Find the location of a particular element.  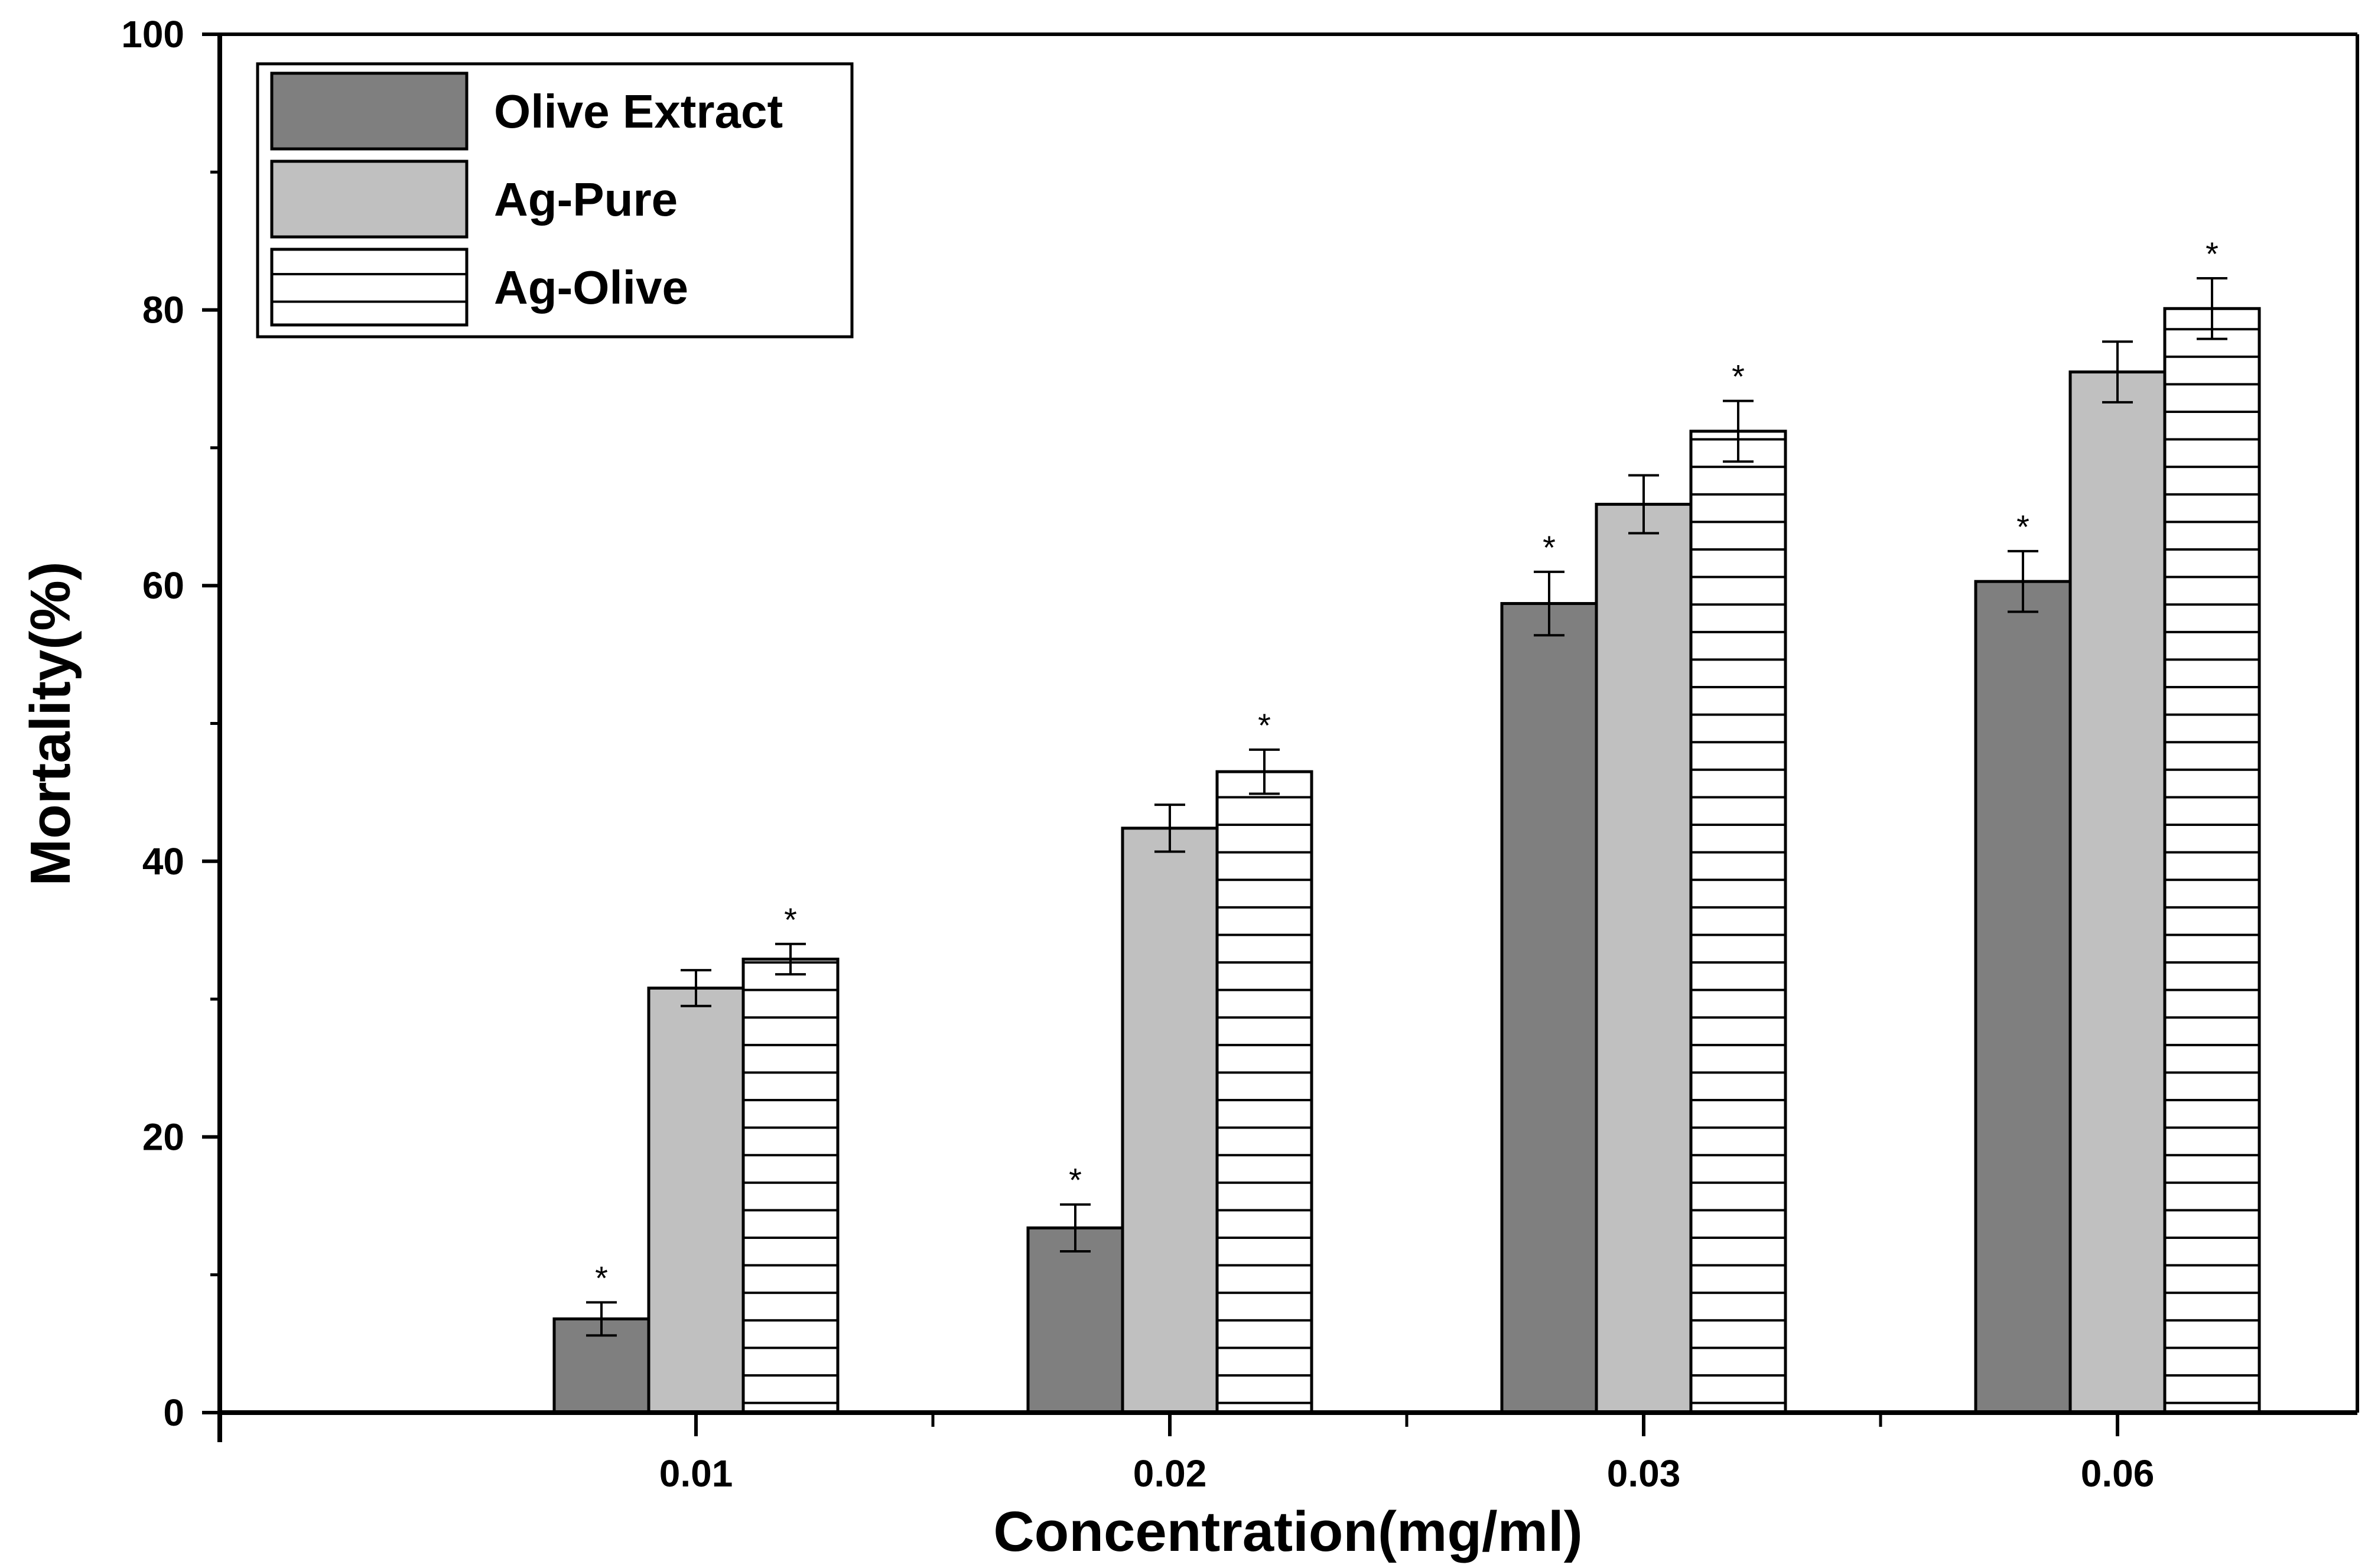

y-axis-title: Mortality(%) is located at coordinates (50, 723).